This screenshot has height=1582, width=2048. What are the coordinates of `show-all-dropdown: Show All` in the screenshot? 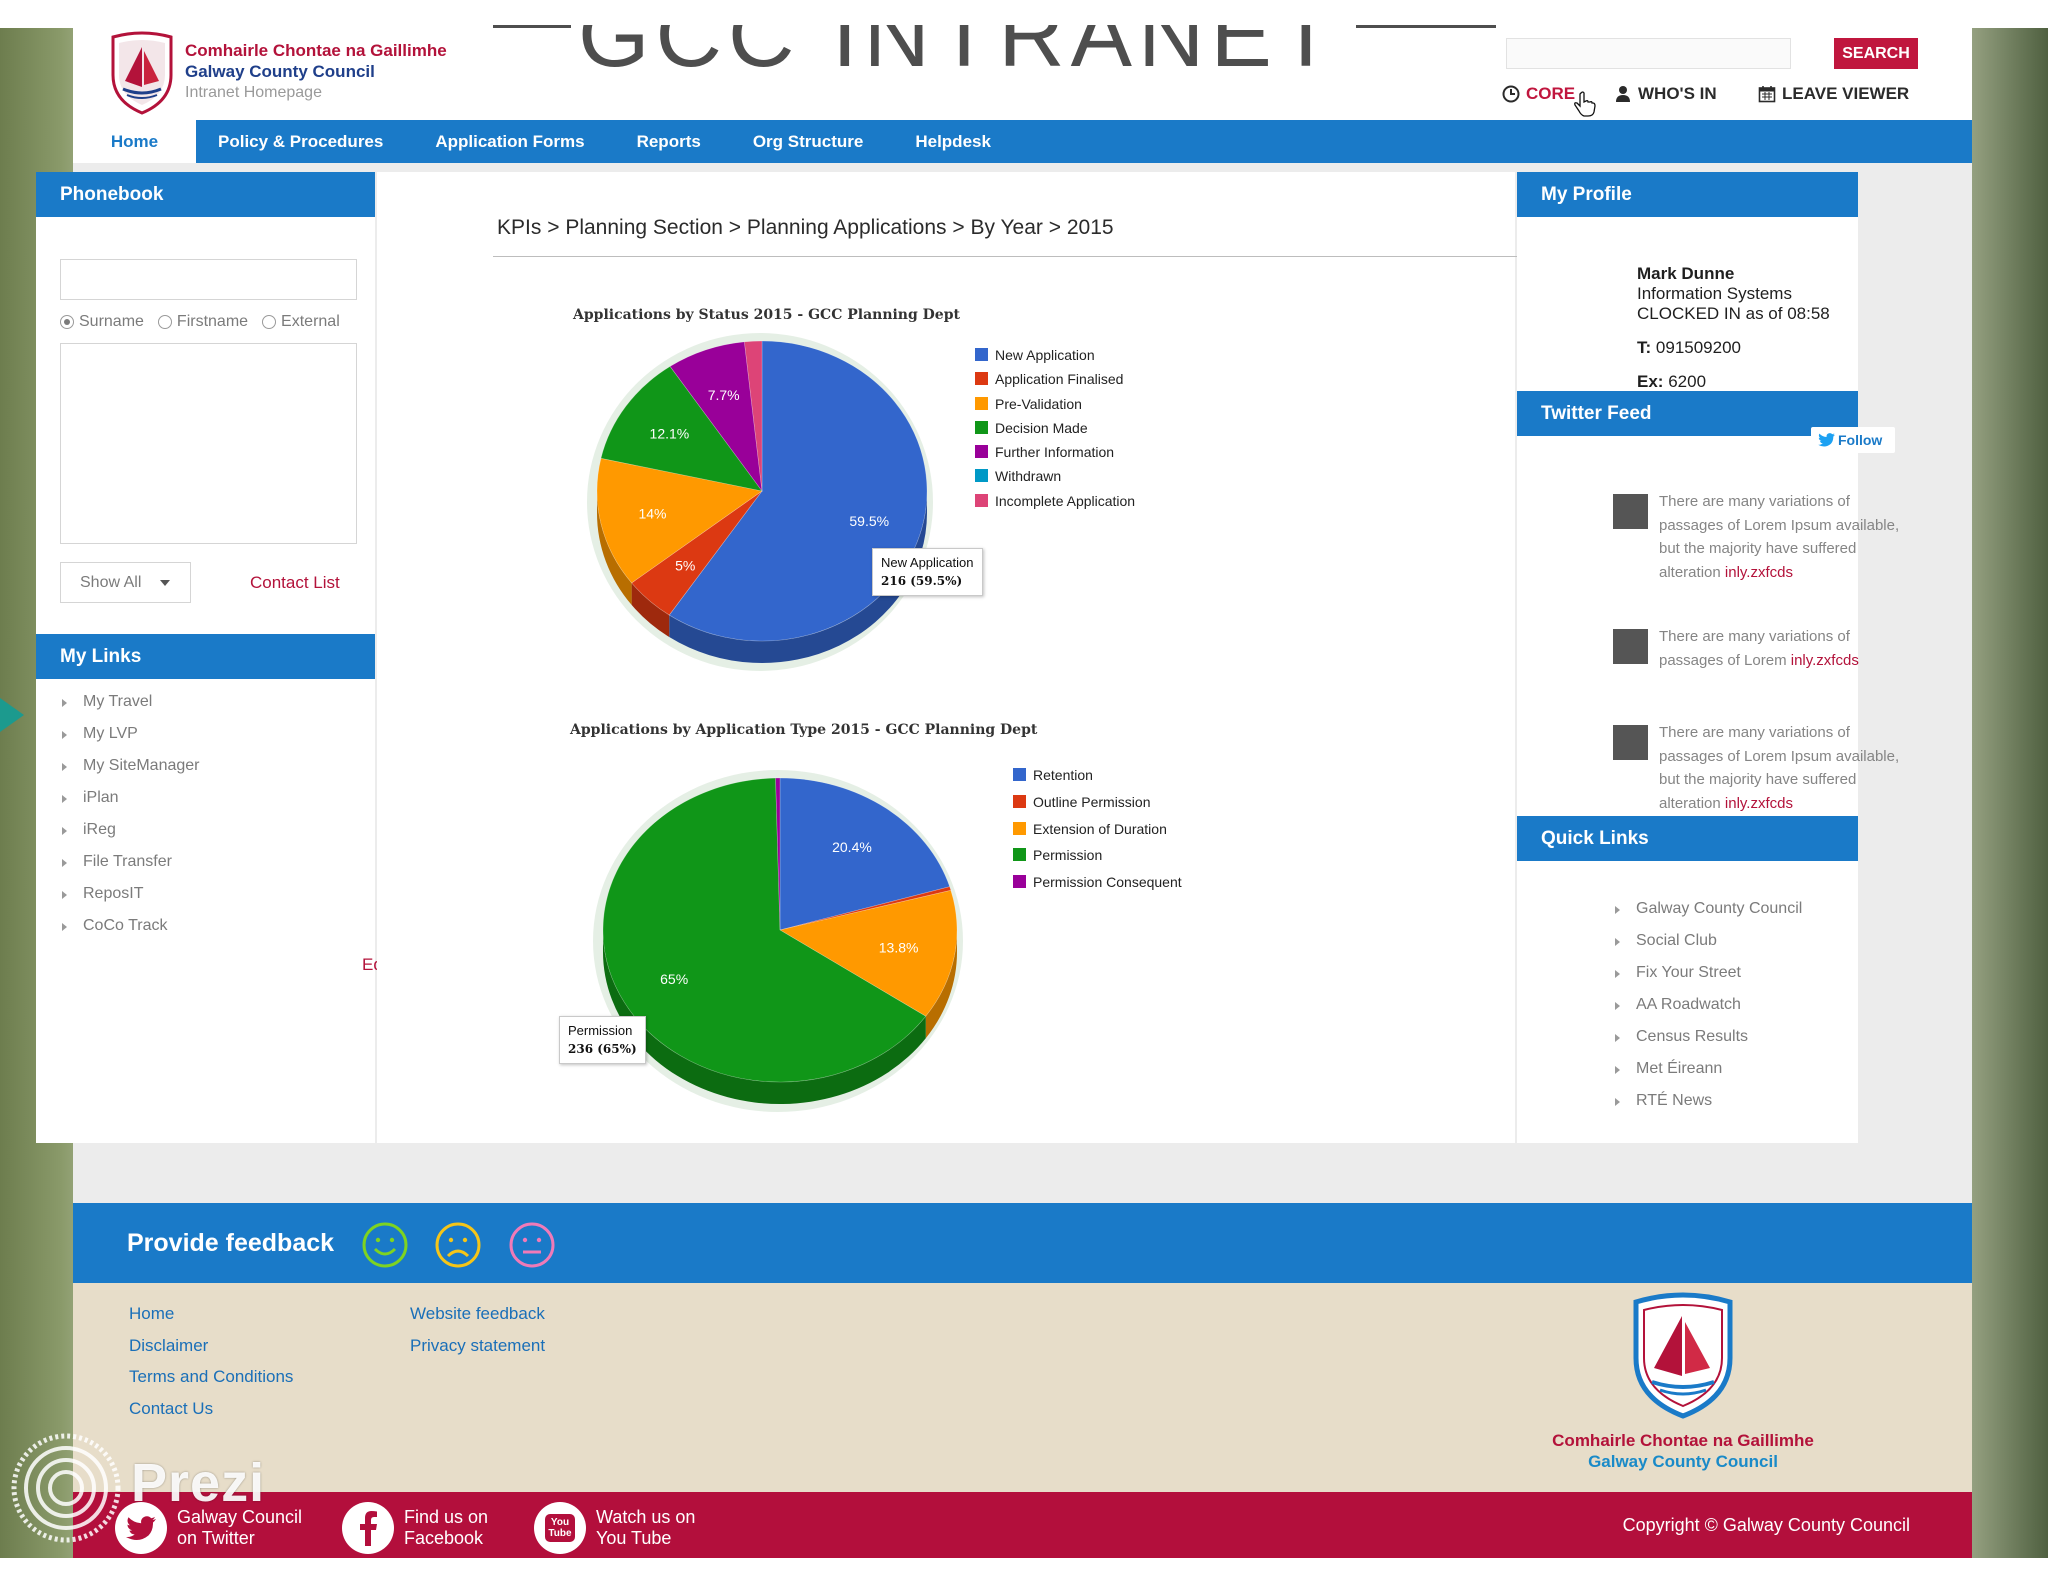 It's located at (125, 582).